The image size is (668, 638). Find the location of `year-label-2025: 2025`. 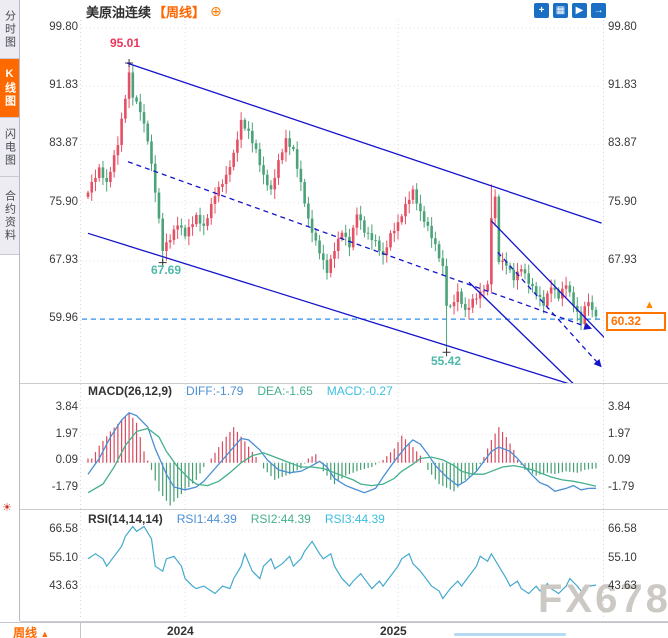

year-label-2025: 2025 is located at coordinates (393, 631).